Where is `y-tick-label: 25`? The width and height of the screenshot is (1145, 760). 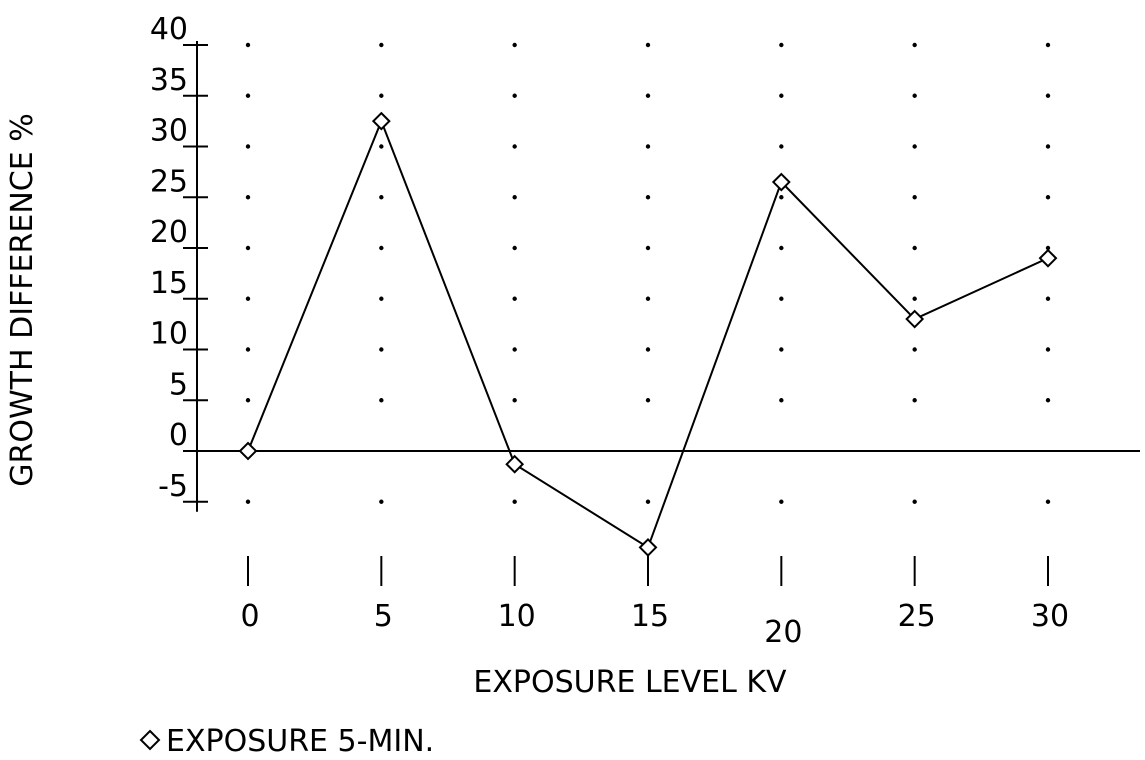 y-tick-label: 25 is located at coordinates (169, 181).